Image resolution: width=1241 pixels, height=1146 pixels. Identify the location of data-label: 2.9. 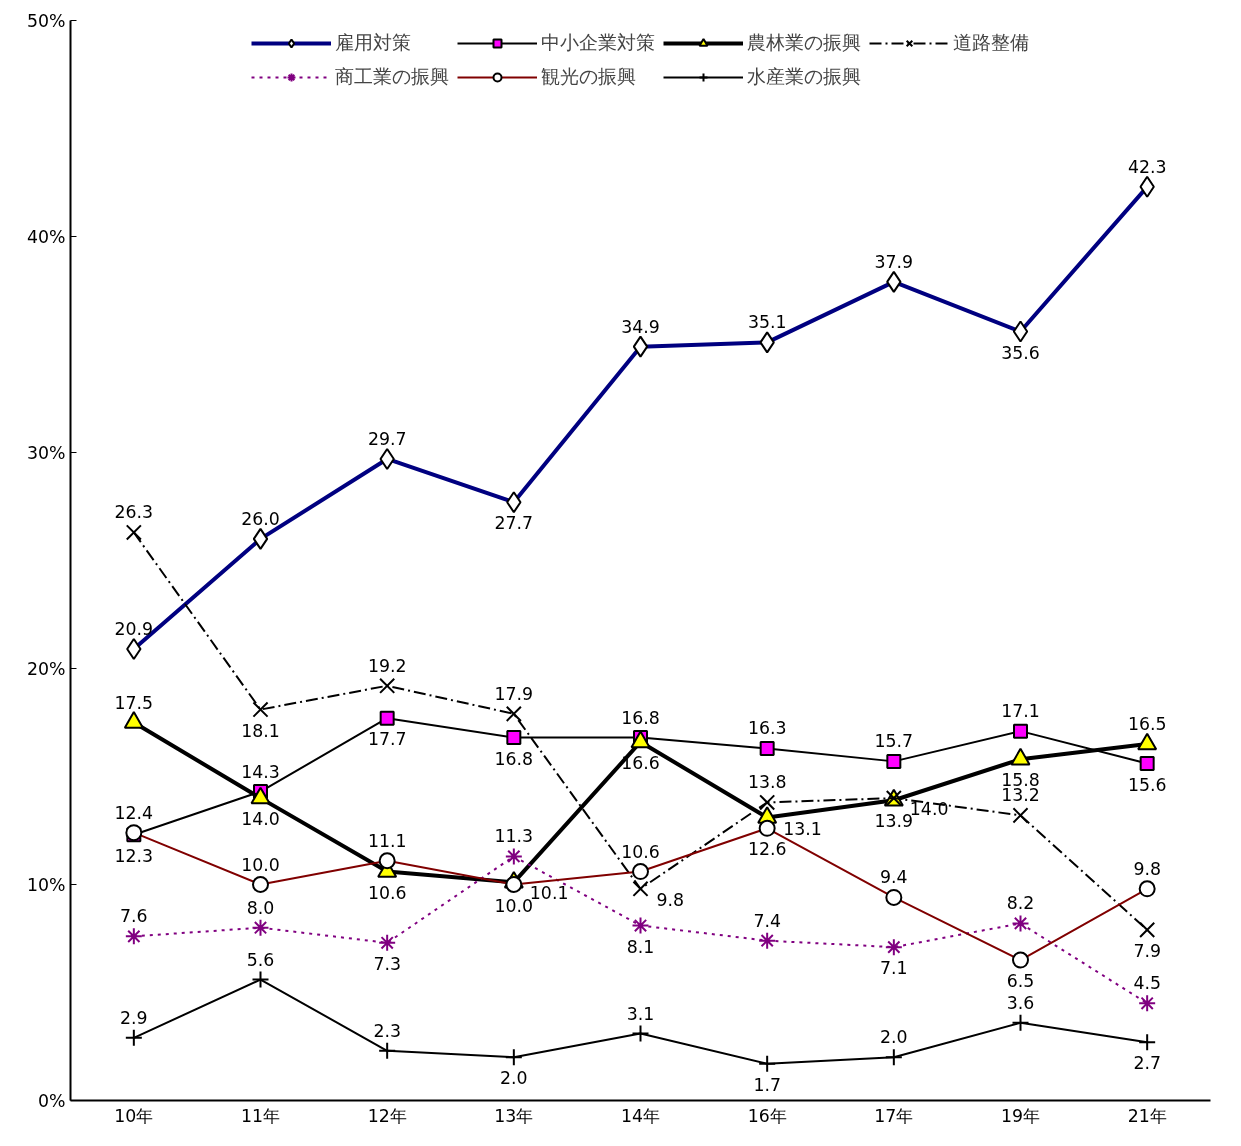
(134, 1017).